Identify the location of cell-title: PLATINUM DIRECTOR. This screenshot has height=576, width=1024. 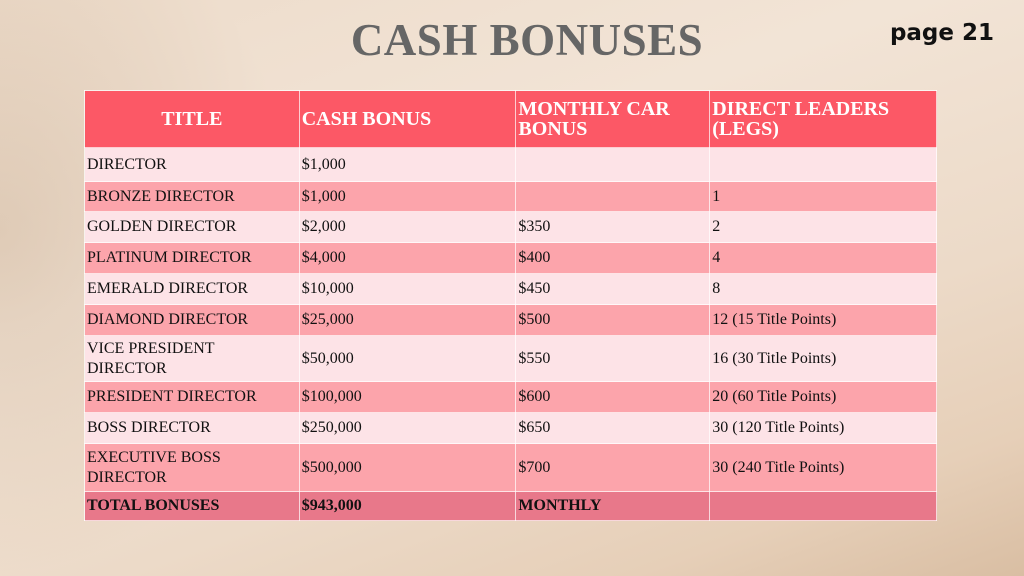
(192, 258).